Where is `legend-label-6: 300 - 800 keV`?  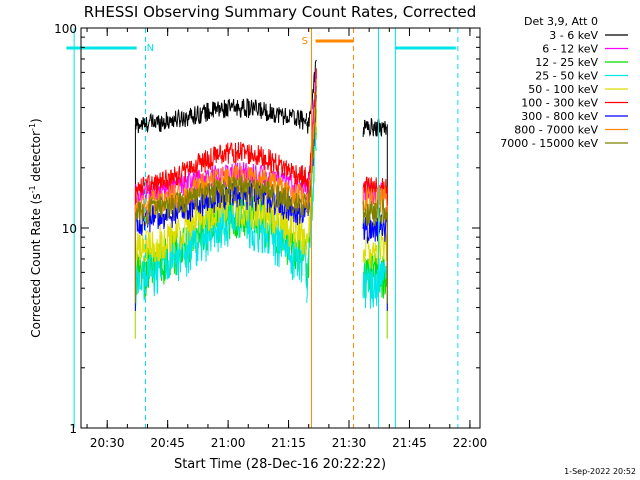 legend-label-6: 300 - 800 keV is located at coordinates (559, 116).